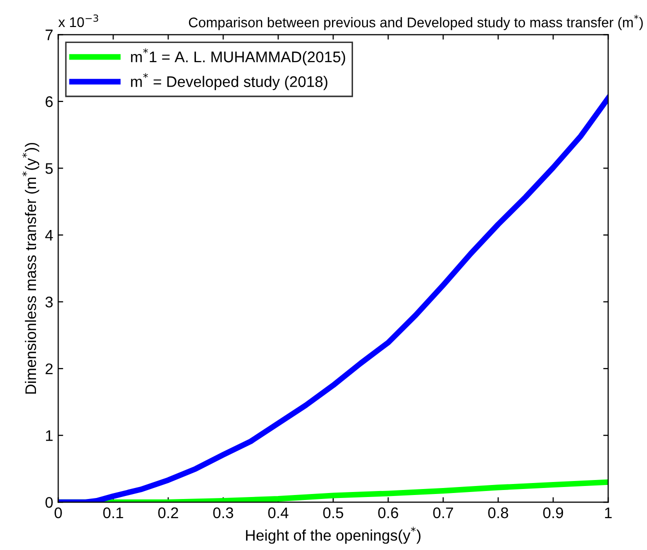 The height and width of the screenshot is (550, 647). I want to click on x-tick-label: 0.8, so click(498, 512).